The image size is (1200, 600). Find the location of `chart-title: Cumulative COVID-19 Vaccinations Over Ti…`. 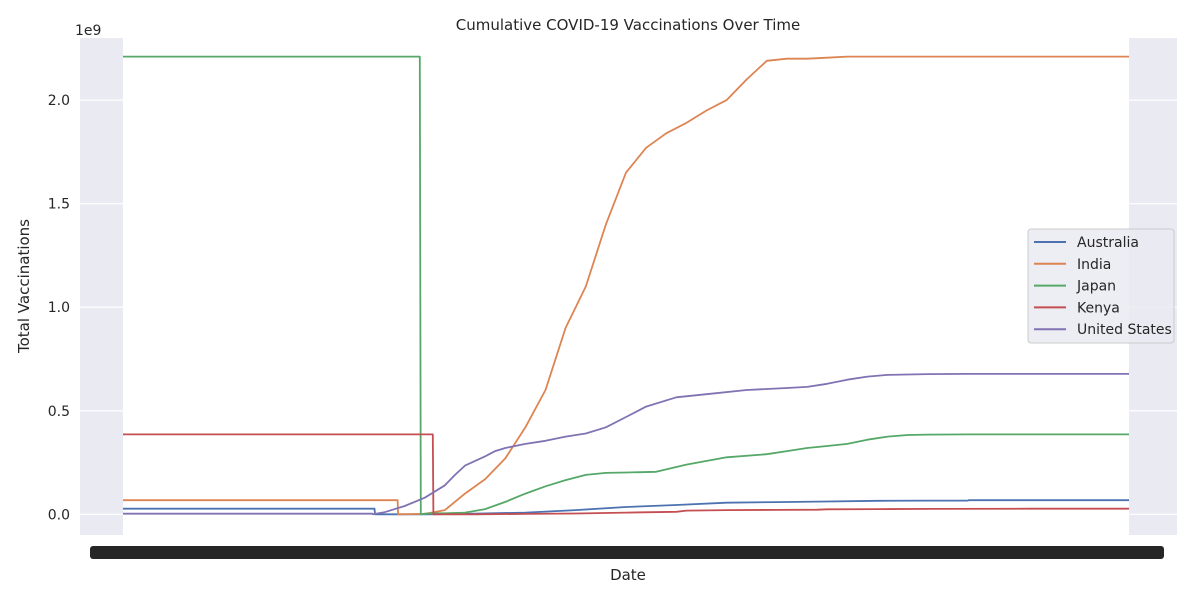

chart-title: Cumulative COVID-19 Vaccinations Over Ti… is located at coordinates (628, 25).